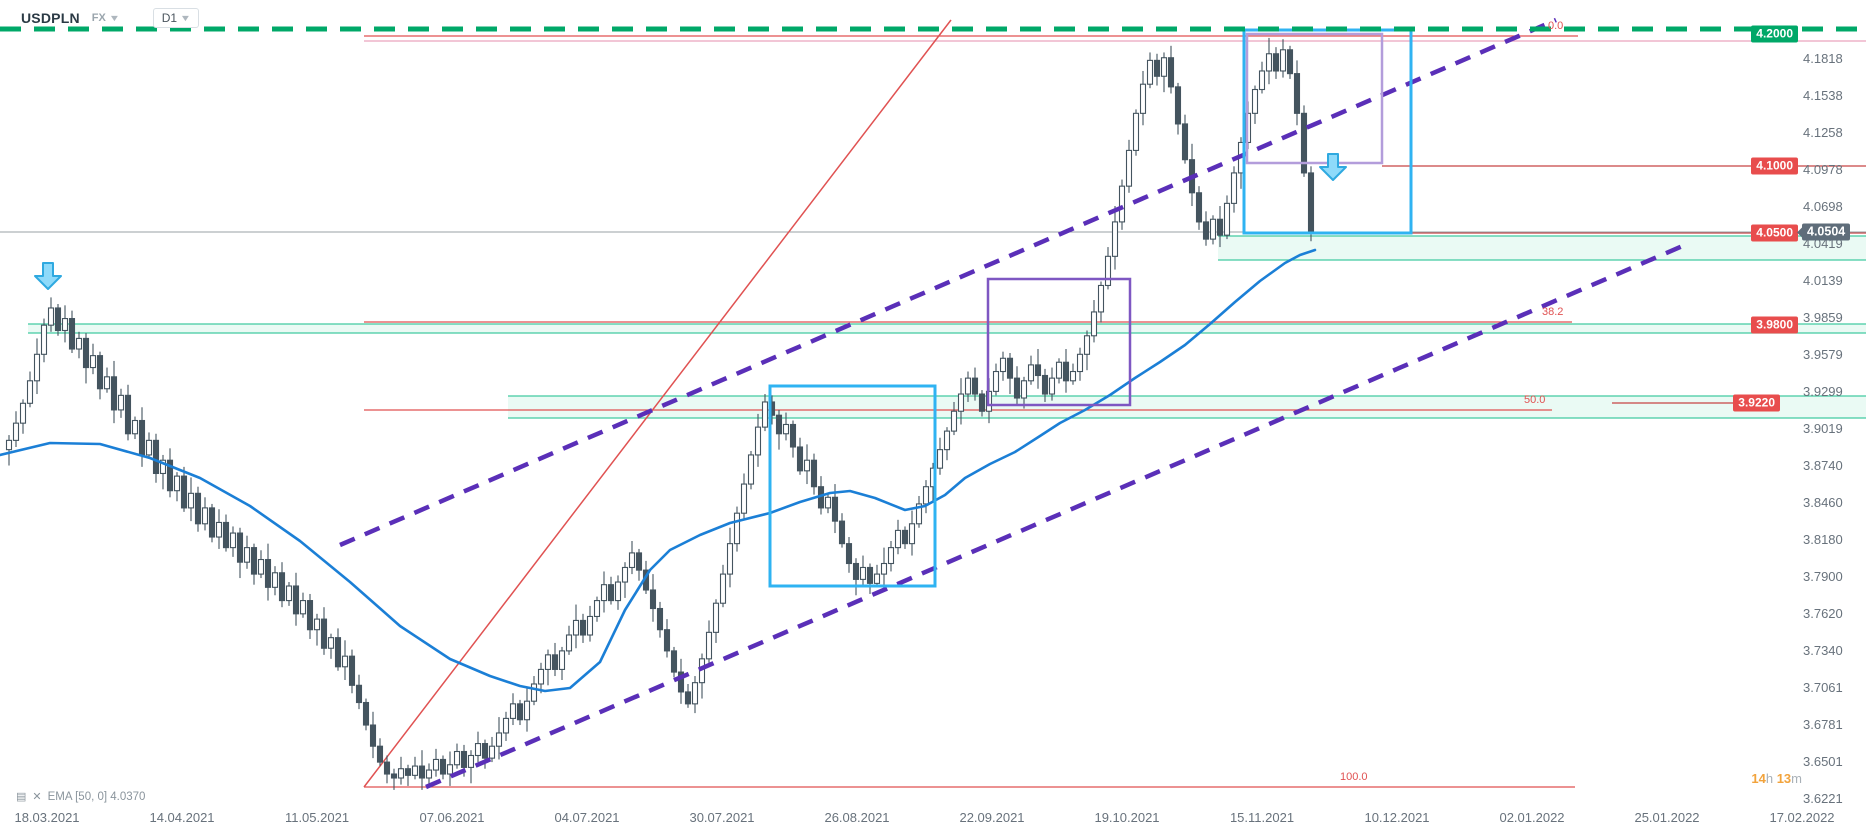 This screenshot has width=1866, height=832. What do you see at coordinates (852, 486) in the screenshot?
I see `cyan-annotation-rect` at bounding box center [852, 486].